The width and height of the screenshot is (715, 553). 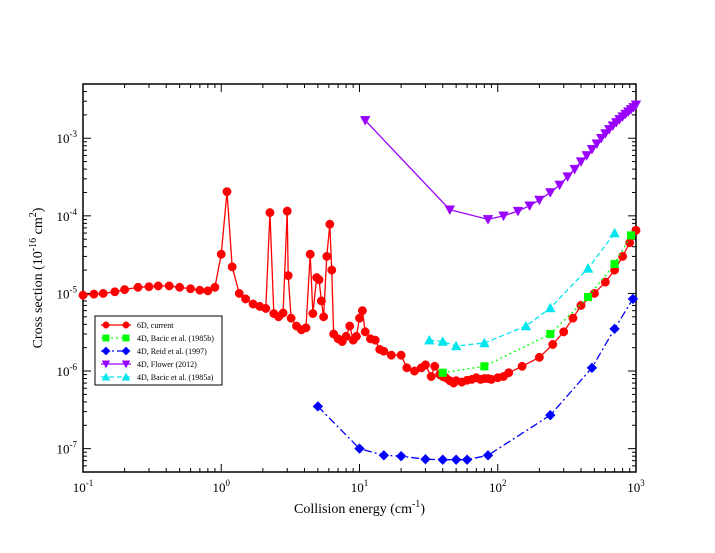 What do you see at coordinates (67, 137) in the screenshot?
I see `y-tick-label: 10⁻³` at bounding box center [67, 137].